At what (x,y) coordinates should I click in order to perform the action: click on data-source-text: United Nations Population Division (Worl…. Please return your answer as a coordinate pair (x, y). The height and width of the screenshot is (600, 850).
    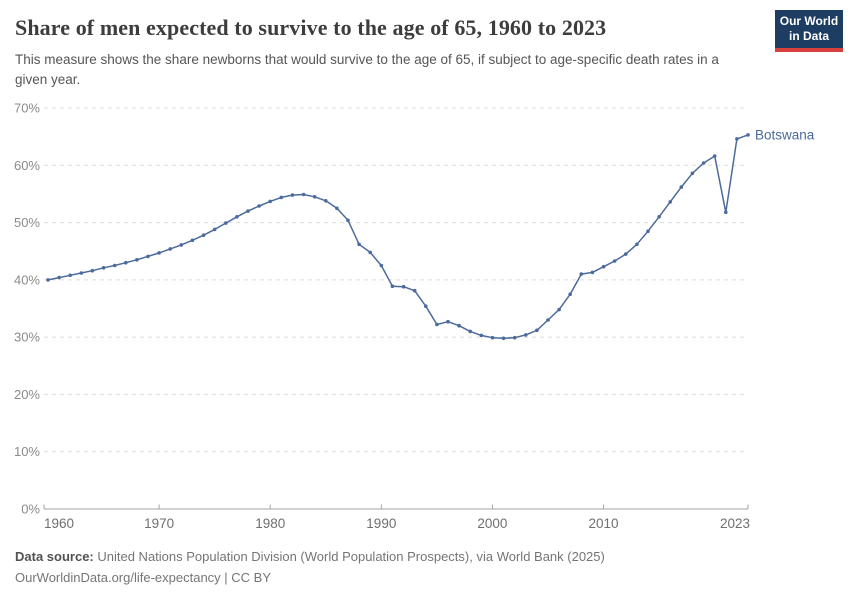
    Looking at the image, I should click on (349, 556).